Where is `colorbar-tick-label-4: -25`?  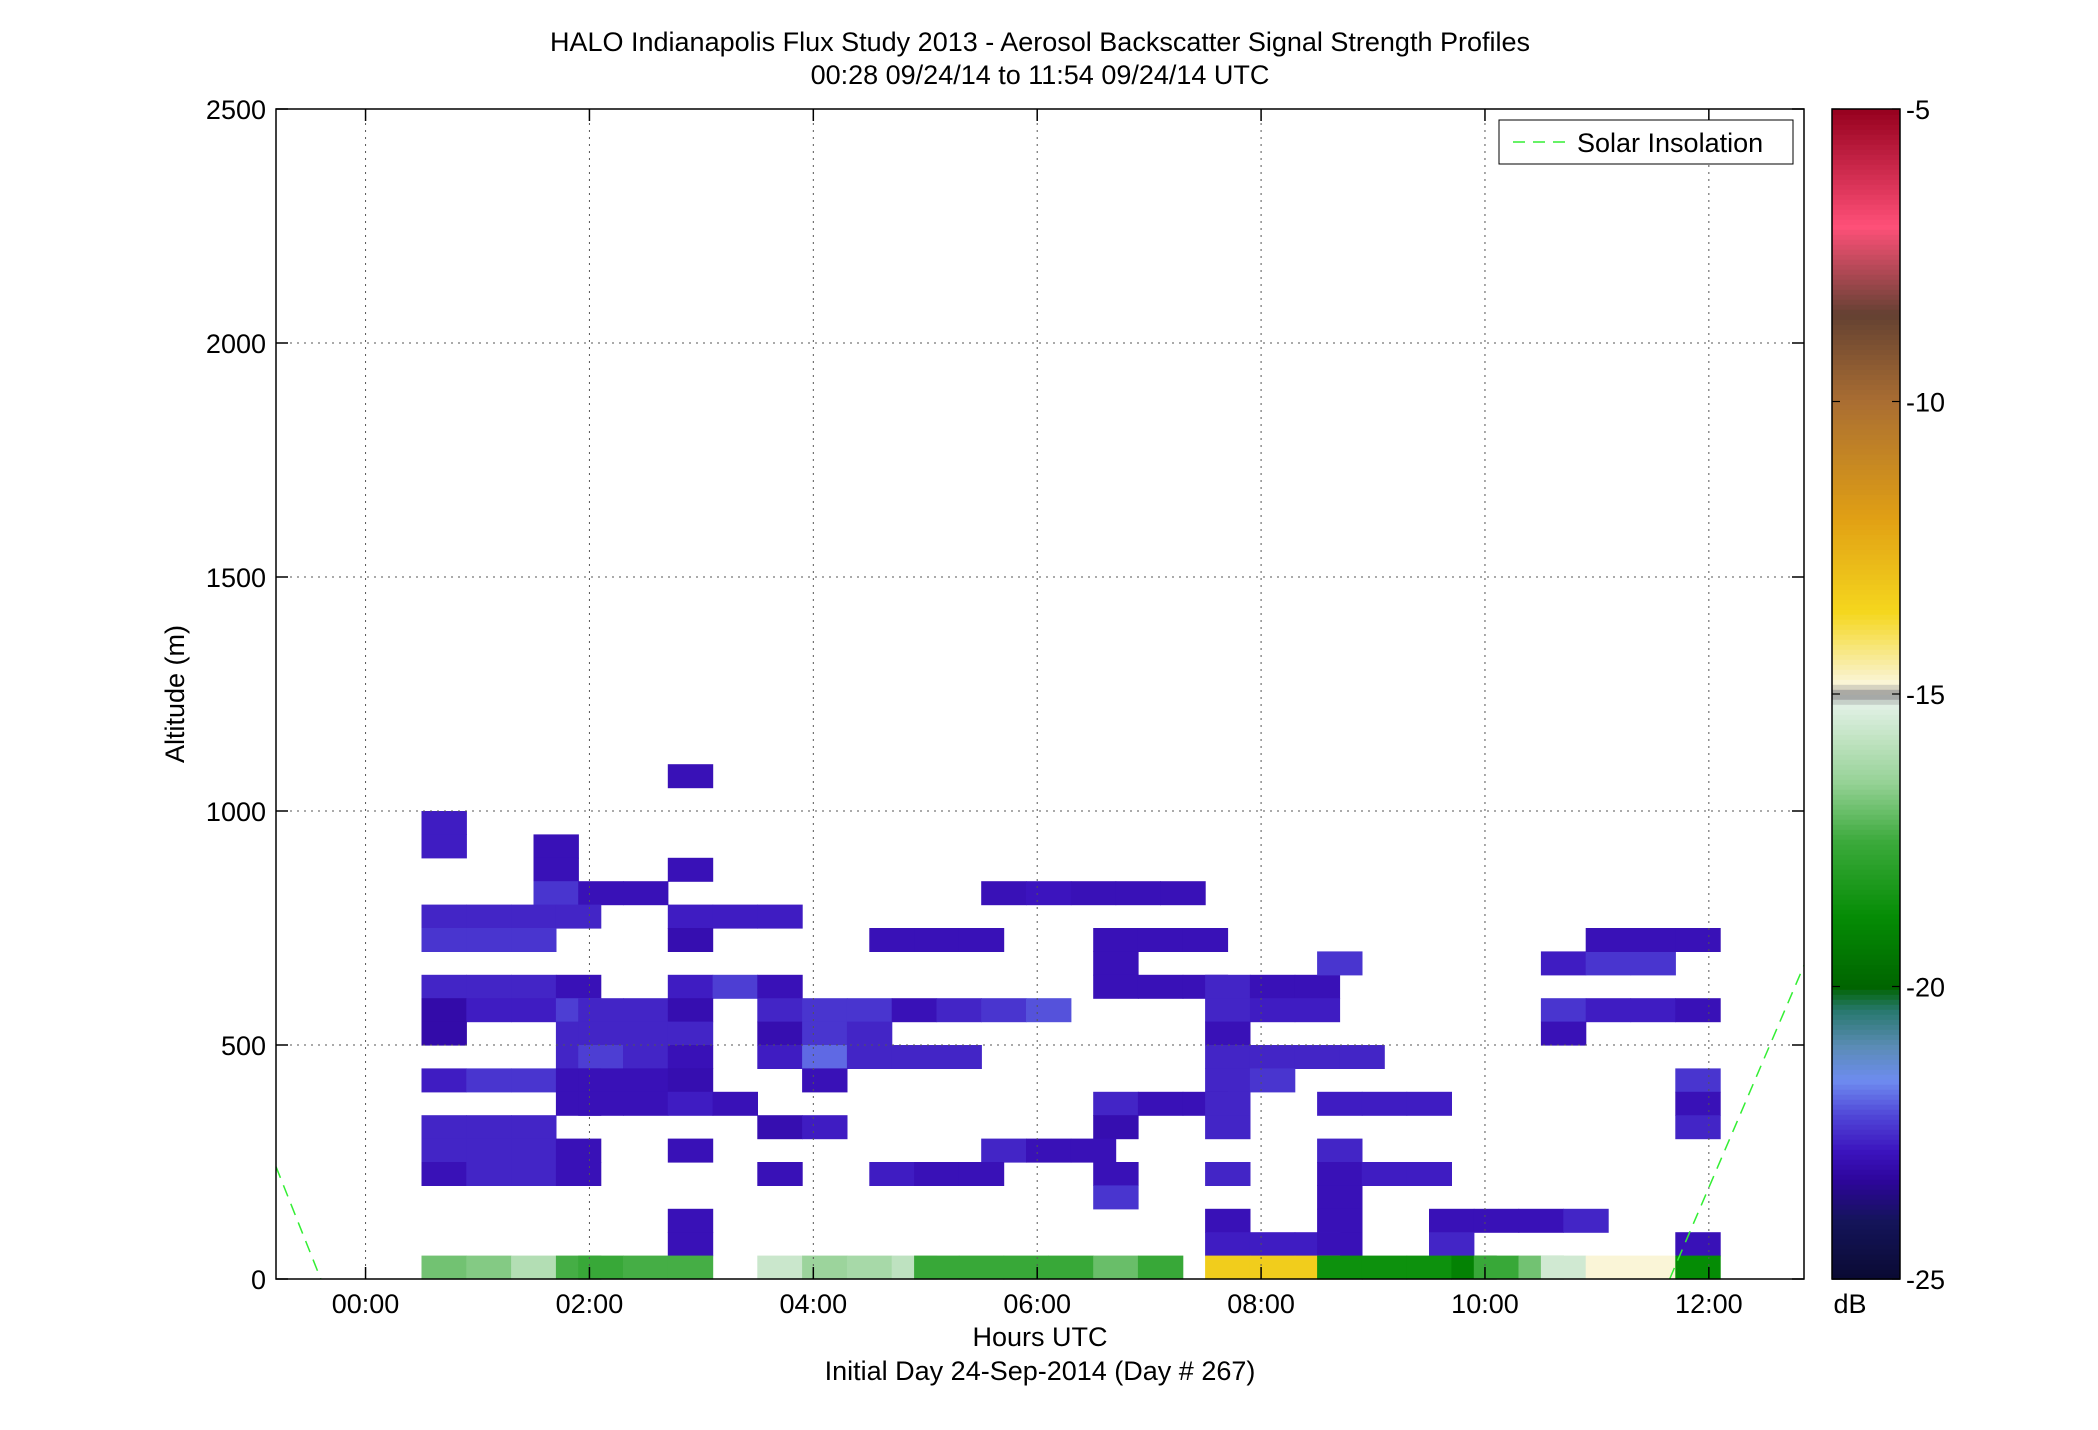
colorbar-tick-label-4: -25 is located at coordinates (1925, 1280).